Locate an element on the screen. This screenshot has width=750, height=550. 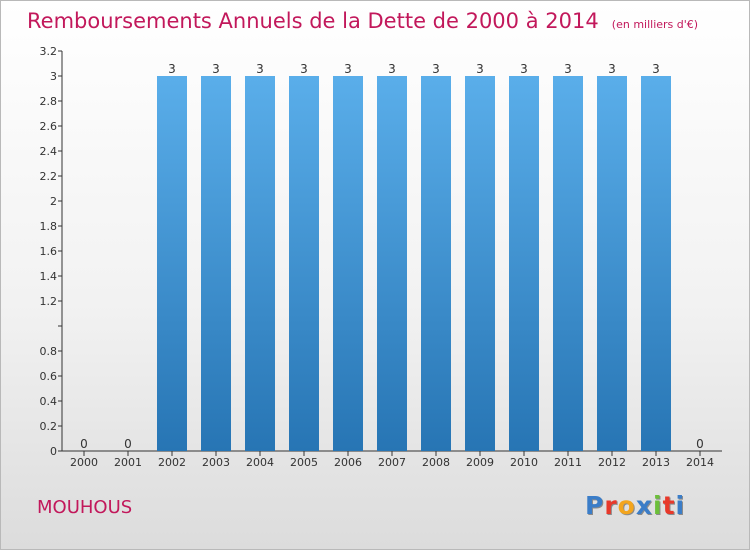
x-tick-label: 2011 is located at coordinates (568, 462).